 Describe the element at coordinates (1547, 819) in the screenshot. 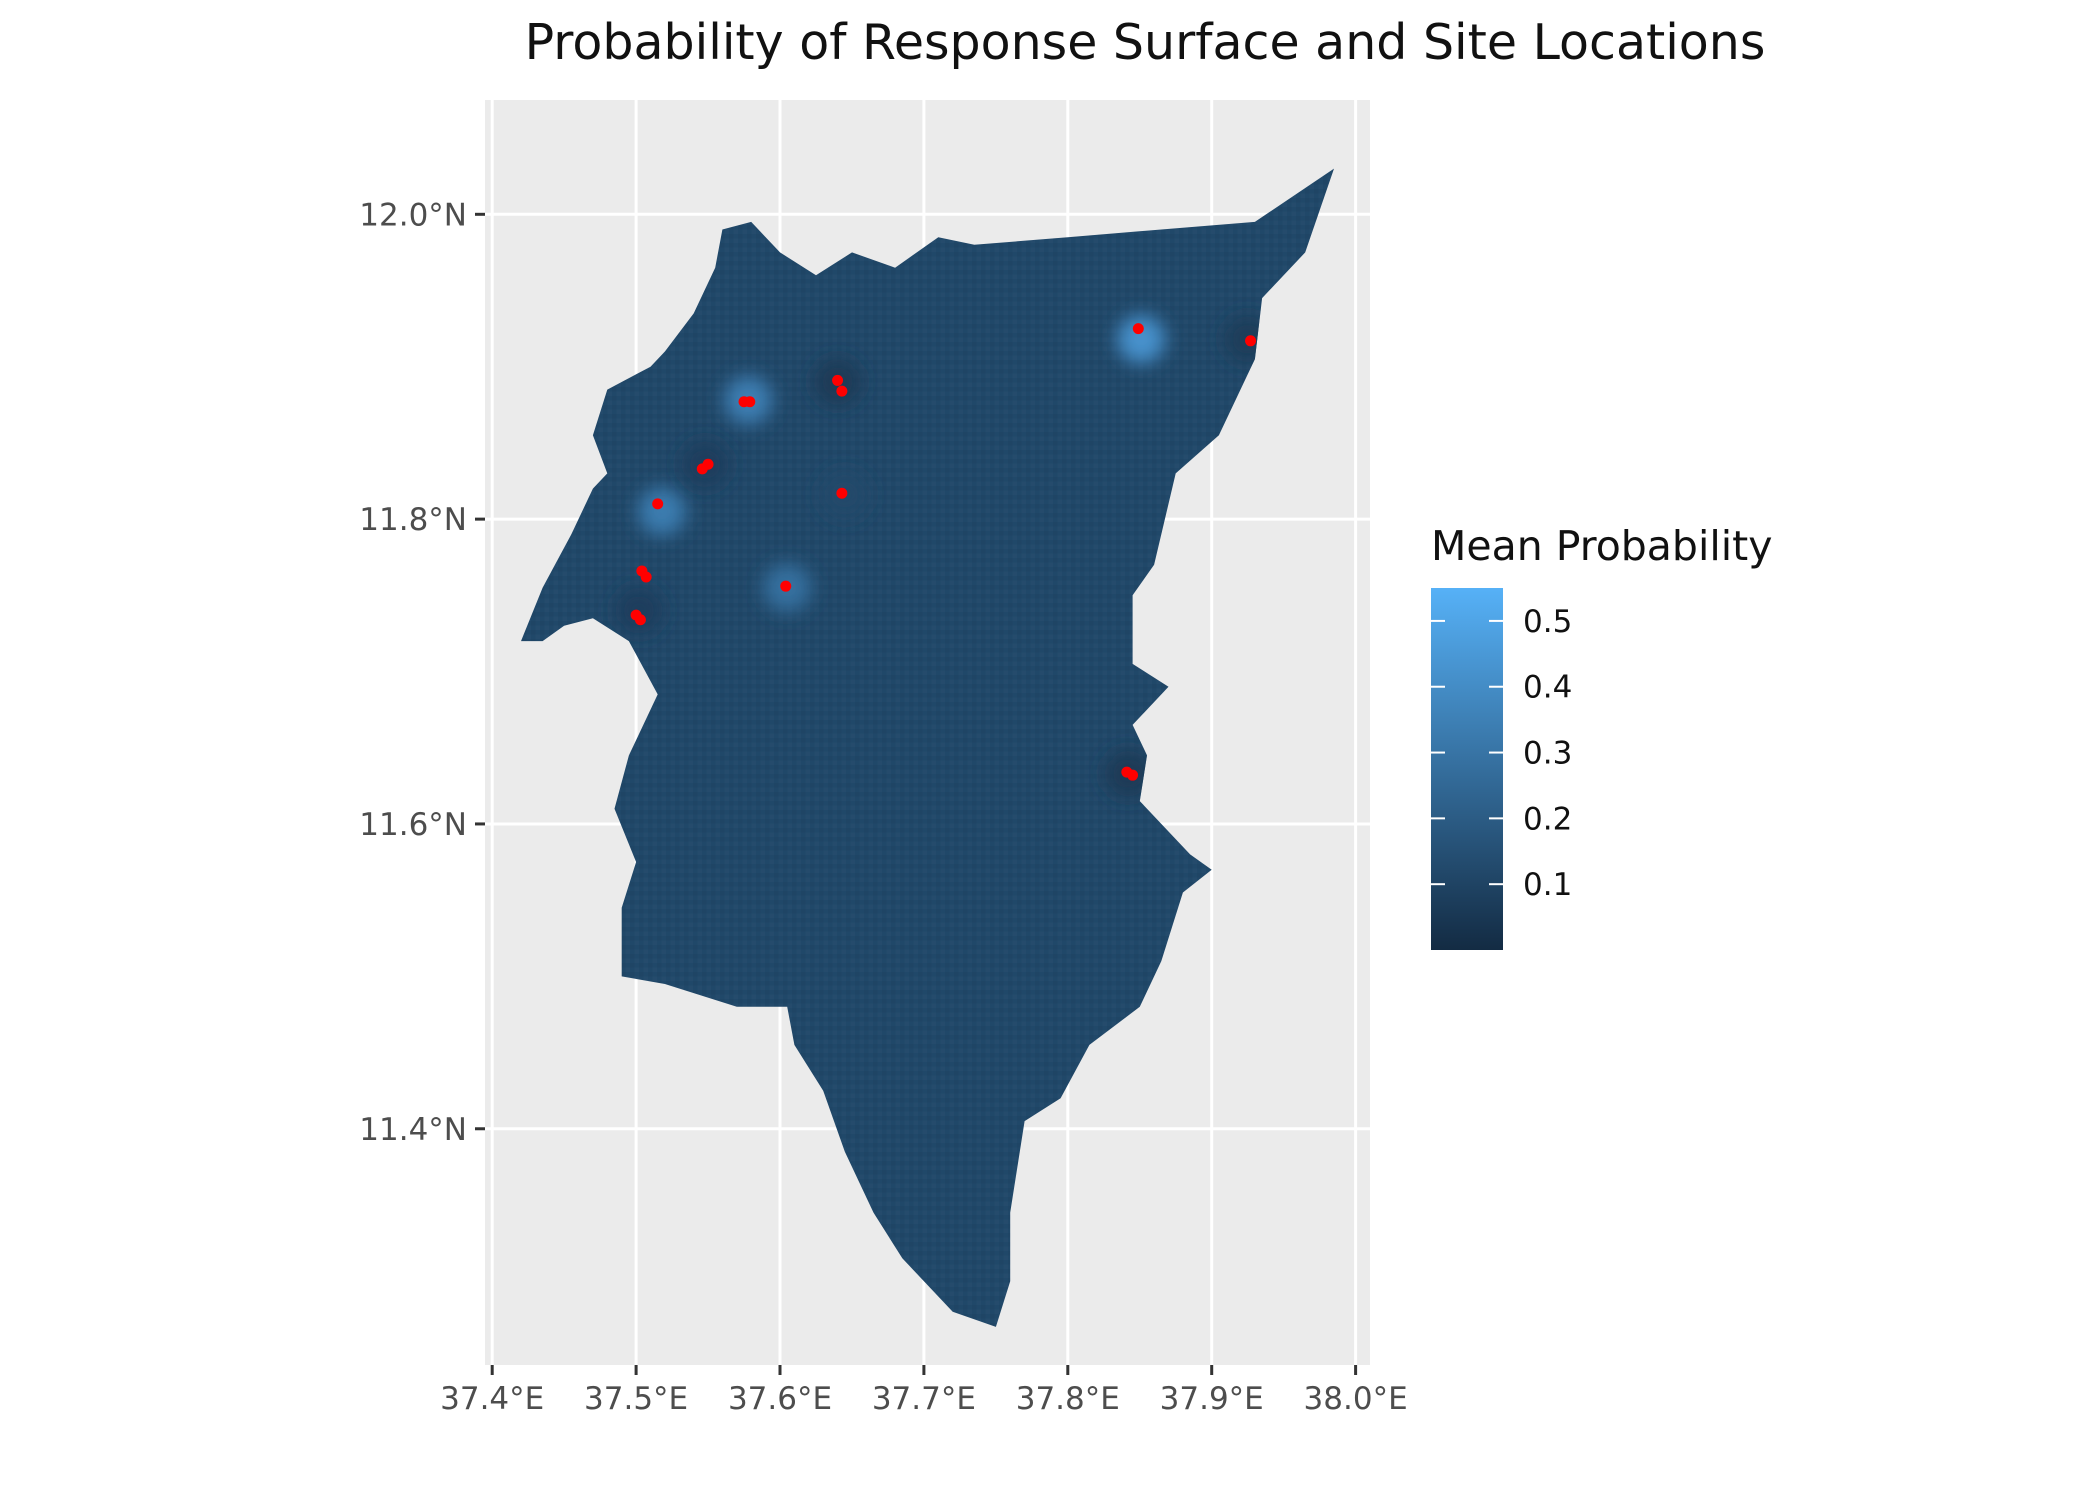

I see `legend-label: 0.2` at that location.